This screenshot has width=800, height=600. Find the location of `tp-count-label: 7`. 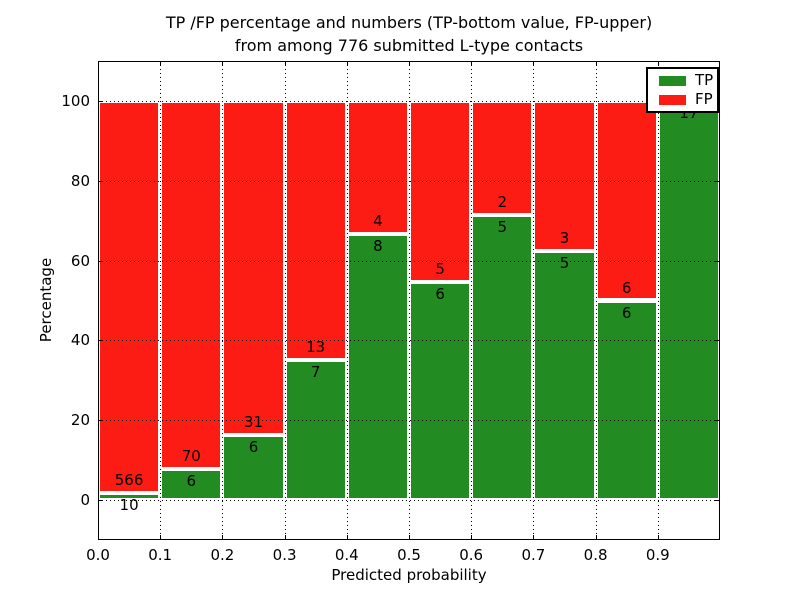

tp-count-label: 7 is located at coordinates (315, 372).